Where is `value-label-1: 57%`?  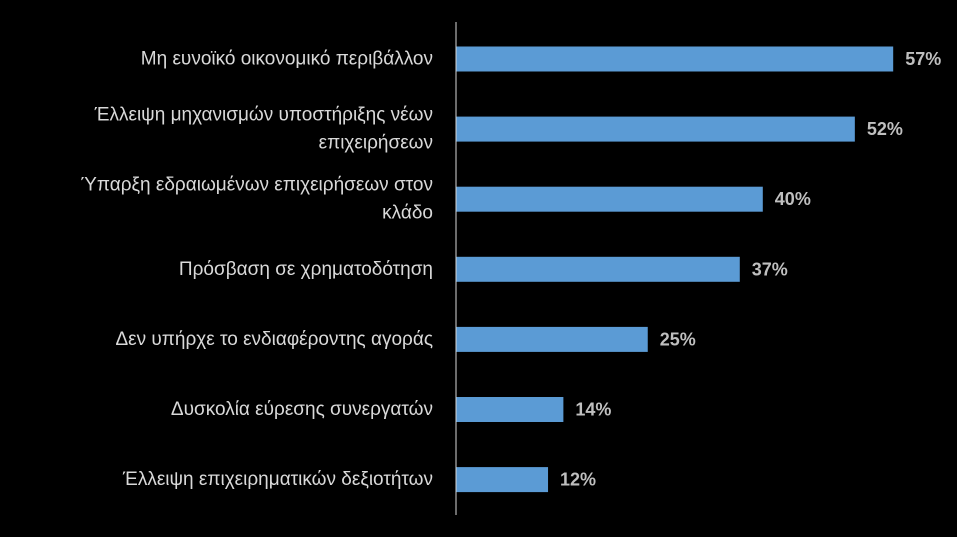
value-label-1: 57% is located at coordinates (923, 59).